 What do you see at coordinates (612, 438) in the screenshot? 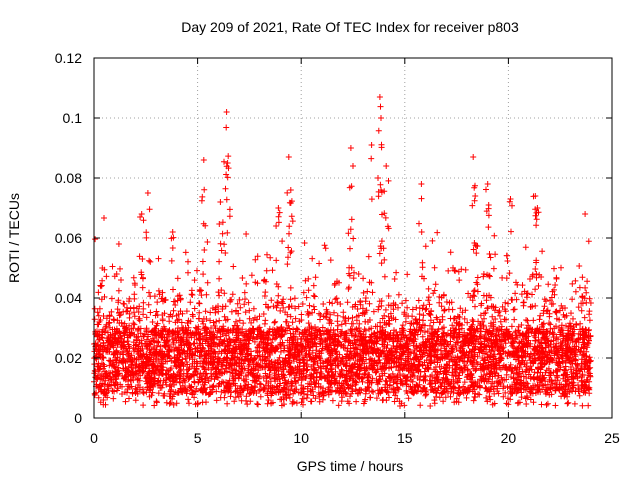
I see `x-tick-label: 25` at bounding box center [612, 438].